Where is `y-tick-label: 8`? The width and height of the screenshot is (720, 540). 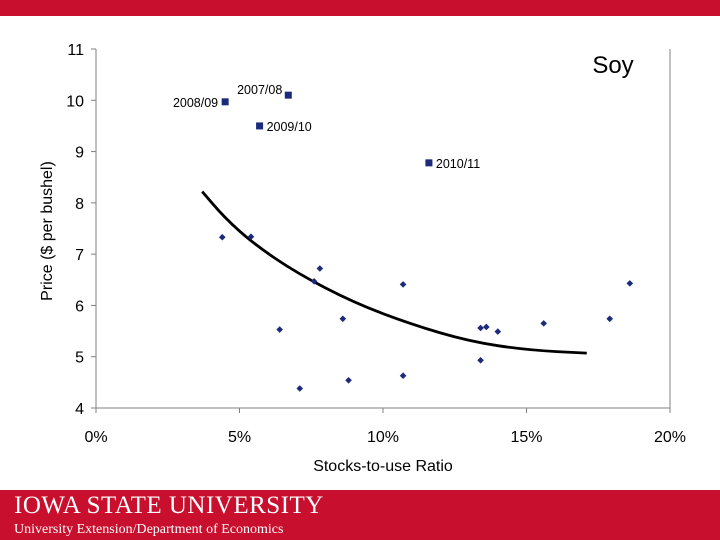 y-tick-label: 8 is located at coordinates (79, 204).